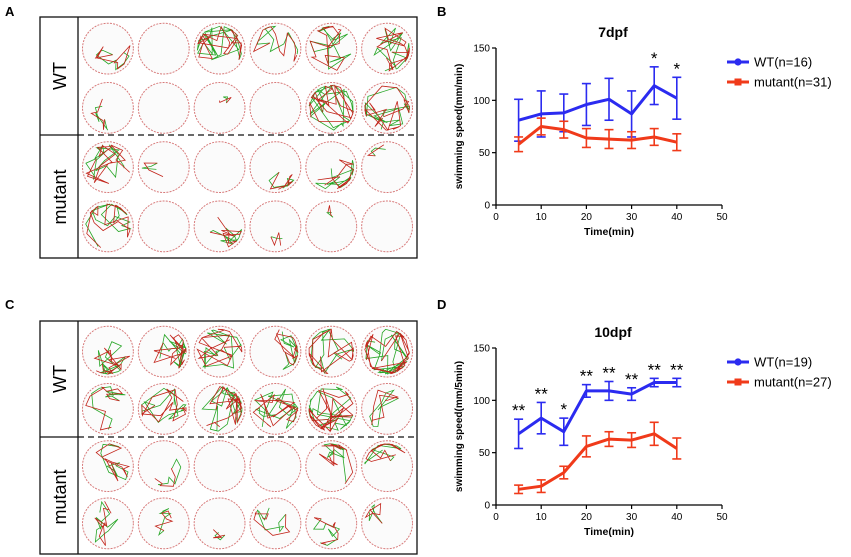 The height and width of the screenshot is (557, 851). I want to click on y-axis-label: swimming speed(mm/5min), so click(459, 426).